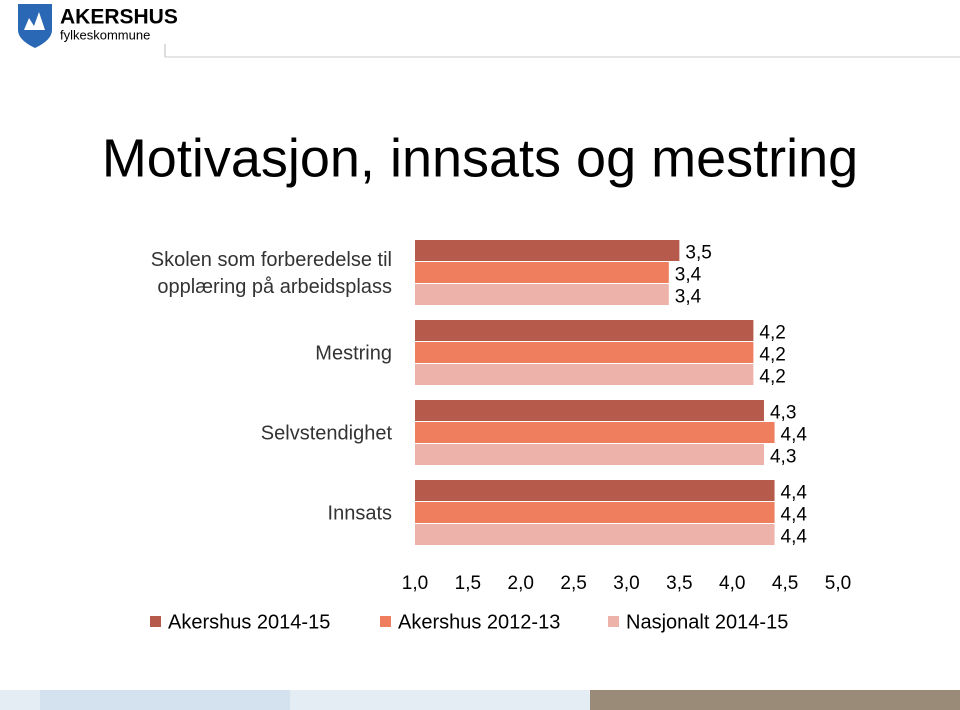 This screenshot has width=960, height=710. I want to click on value-label: 3,5, so click(698, 253).